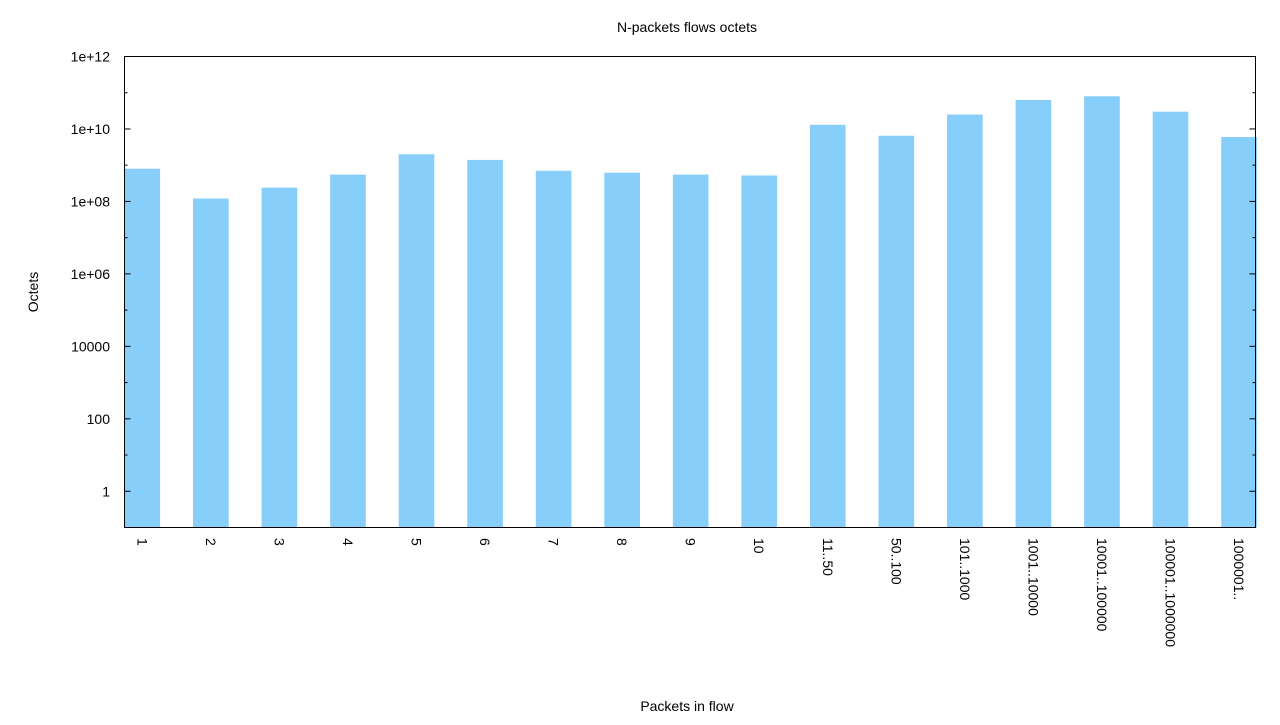  Describe the element at coordinates (759, 546) in the screenshot. I see `x-tick-label: 10` at that location.